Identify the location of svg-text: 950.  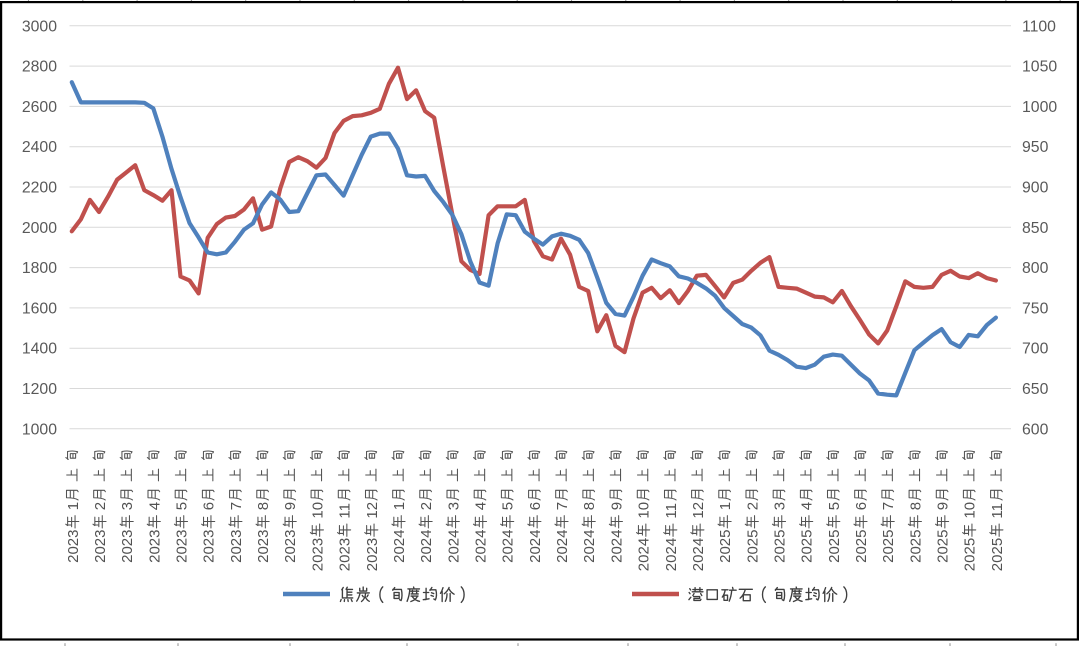
(1035, 147).